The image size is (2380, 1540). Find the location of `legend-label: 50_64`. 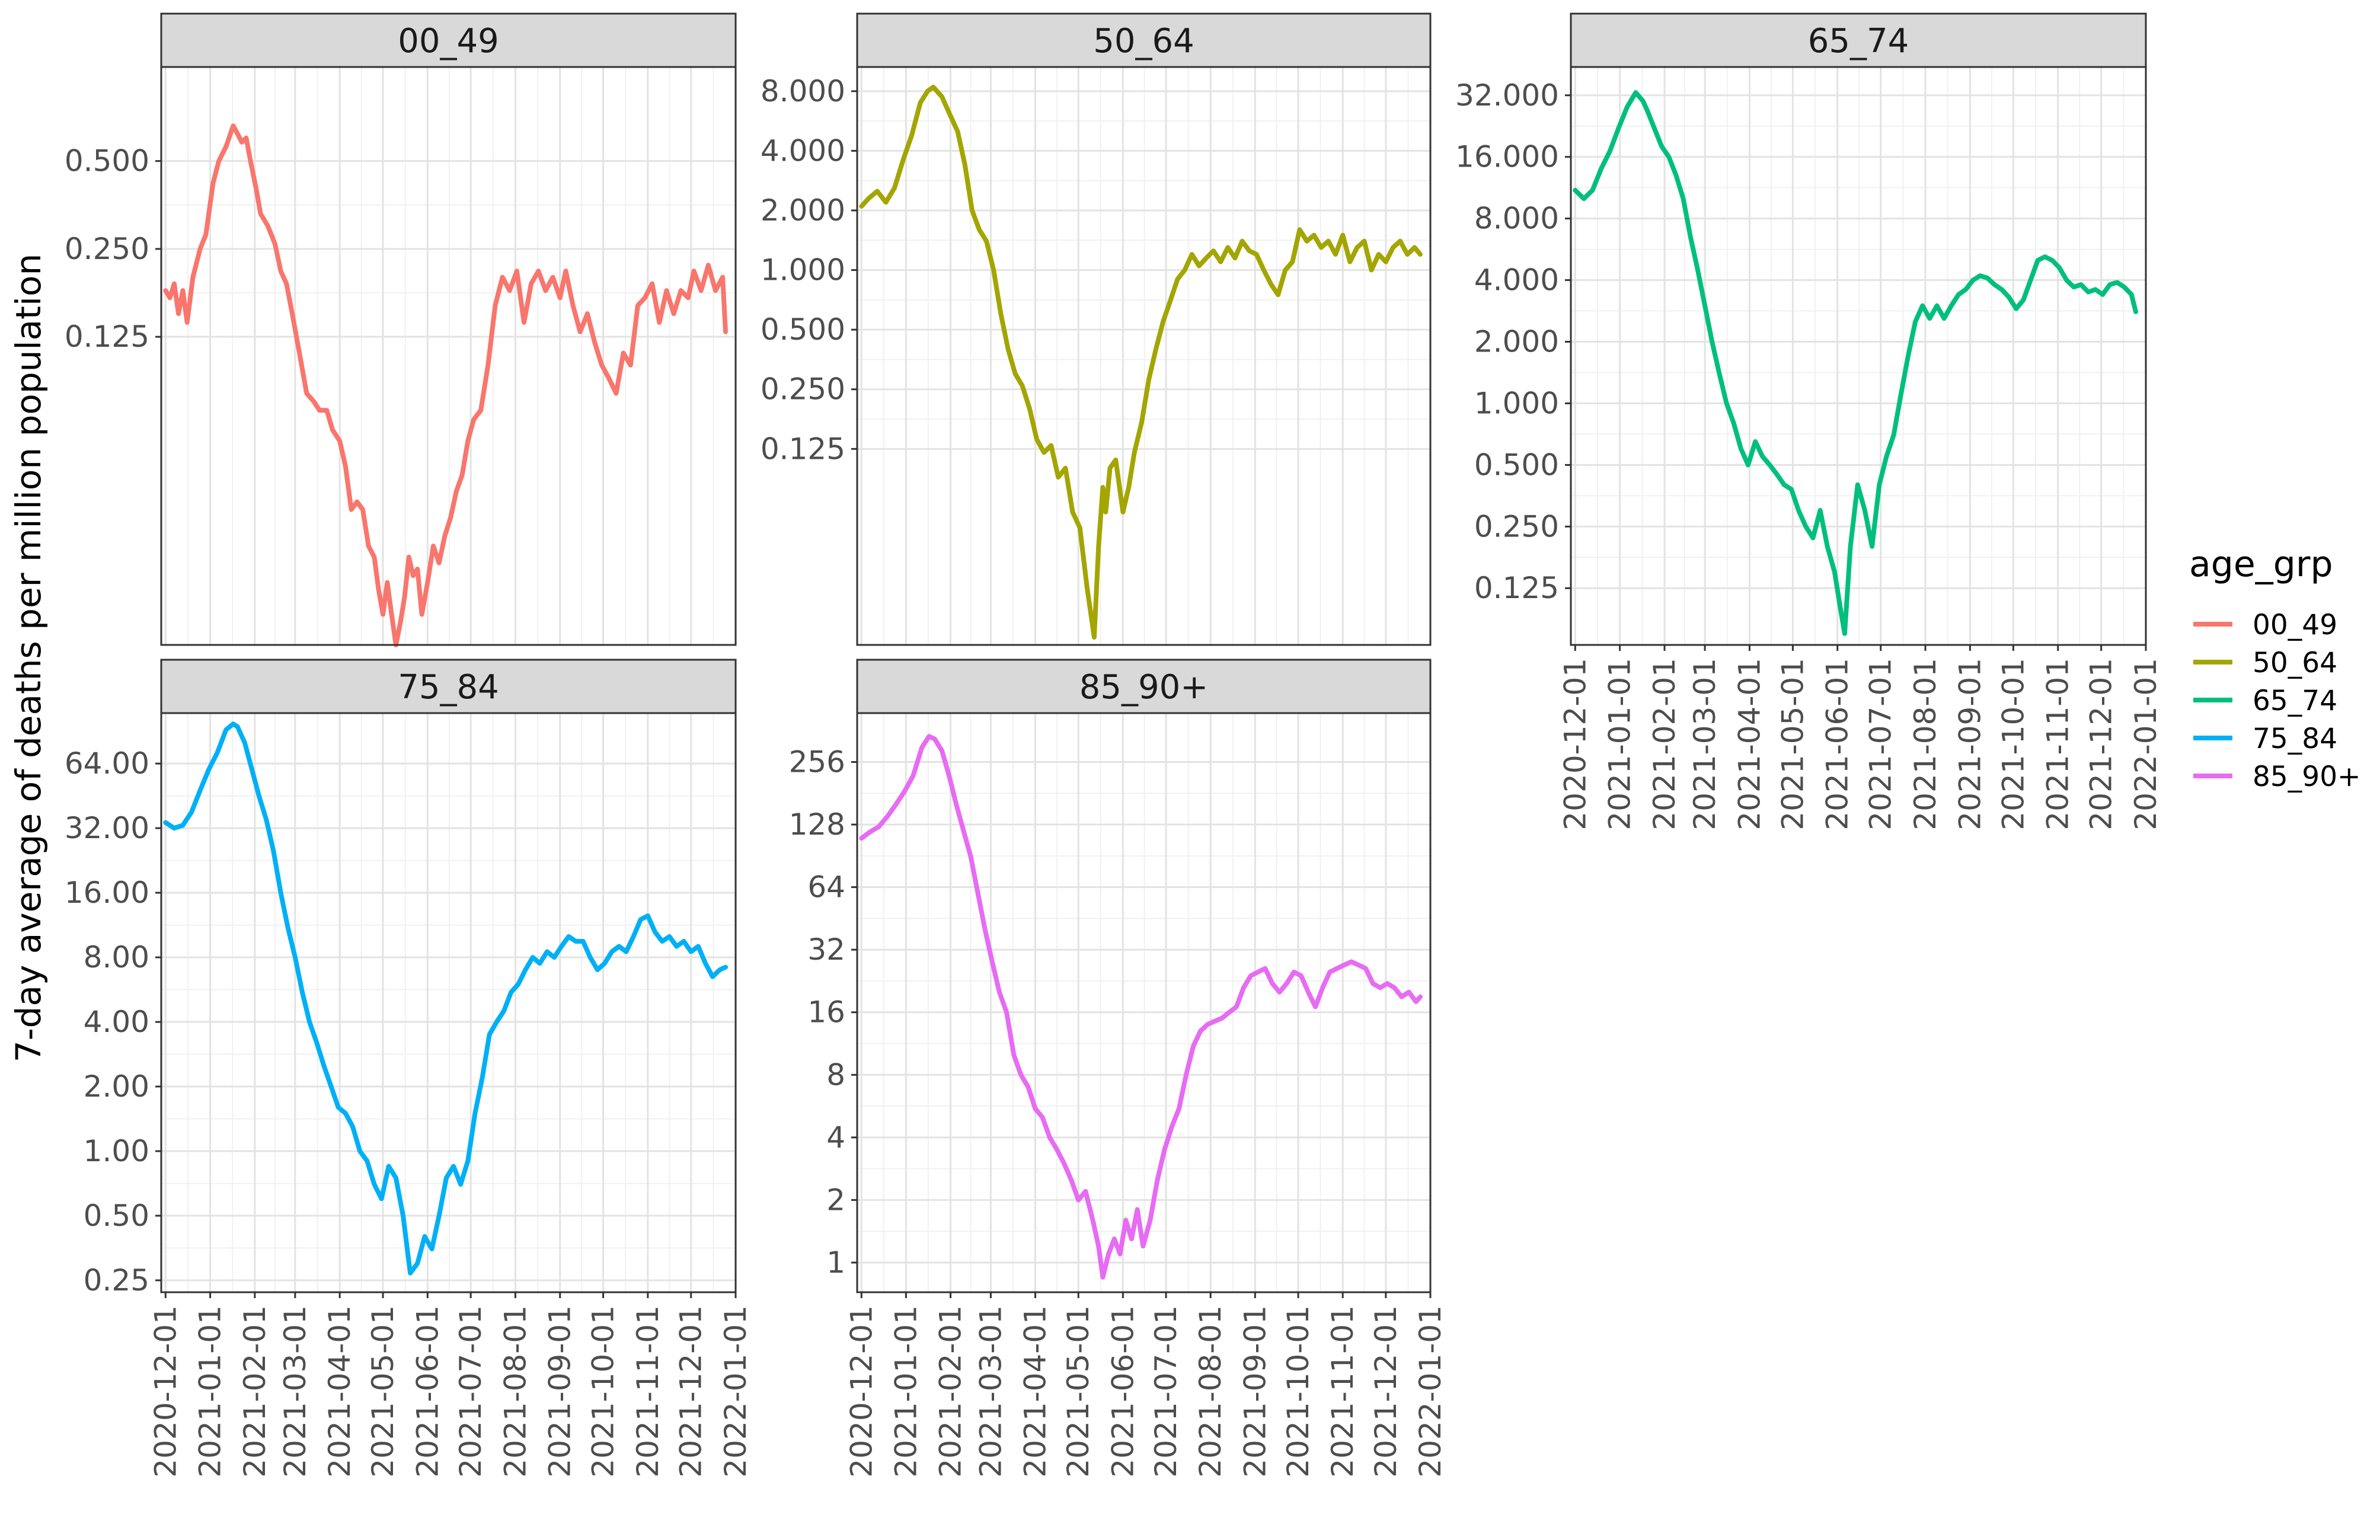

legend-label: 50_64 is located at coordinates (2295, 663).